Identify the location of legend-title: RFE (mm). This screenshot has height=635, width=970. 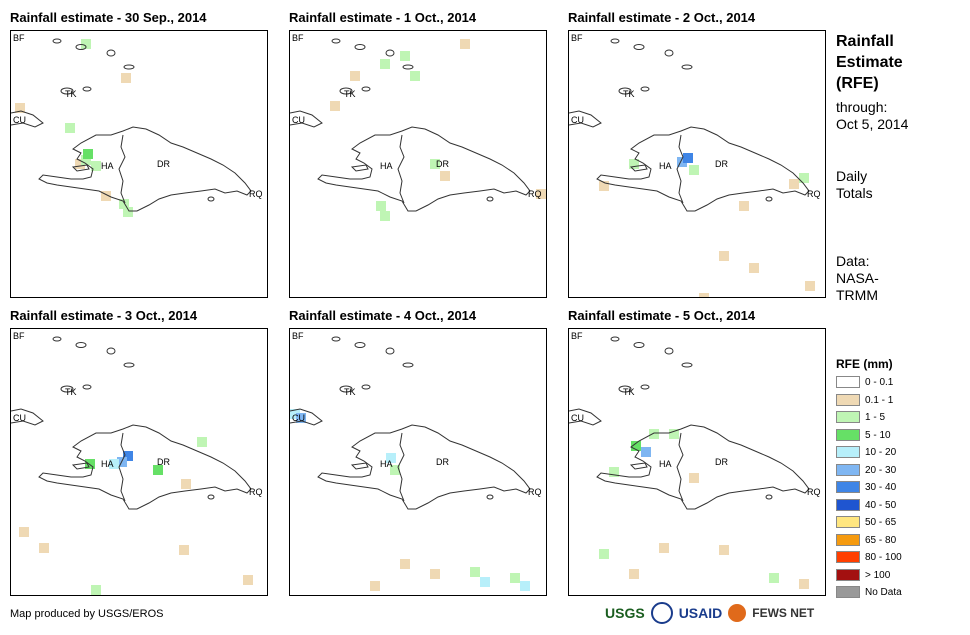
(864, 364).